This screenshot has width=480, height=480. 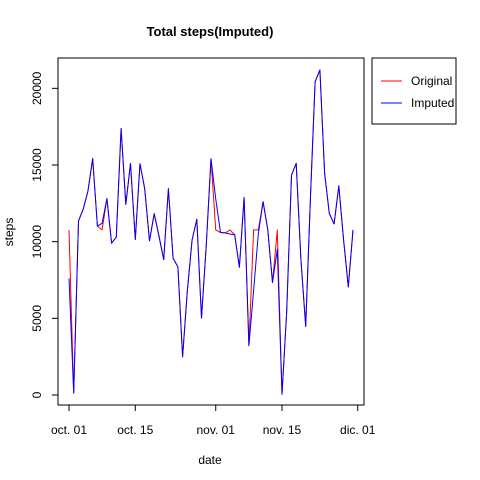 I want to click on x-axis: oct. 01 oct. 15 nov. 01 nov. 15 dic. 01, so click(x=213, y=420).